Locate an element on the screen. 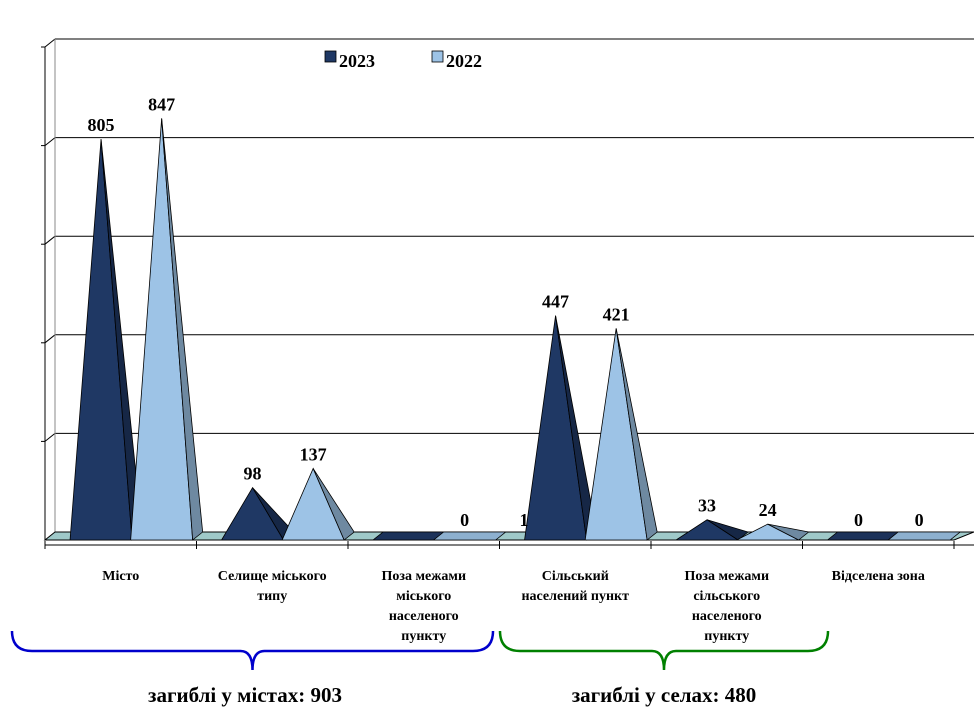  category-label-0-0: Місто is located at coordinates (120, 576).